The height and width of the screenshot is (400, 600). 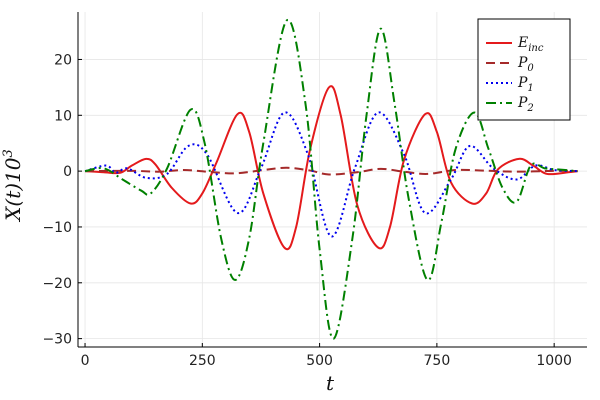 I want to click on x-tick-labels: 0 250 500 750 1000, so click(x=326, y=361).